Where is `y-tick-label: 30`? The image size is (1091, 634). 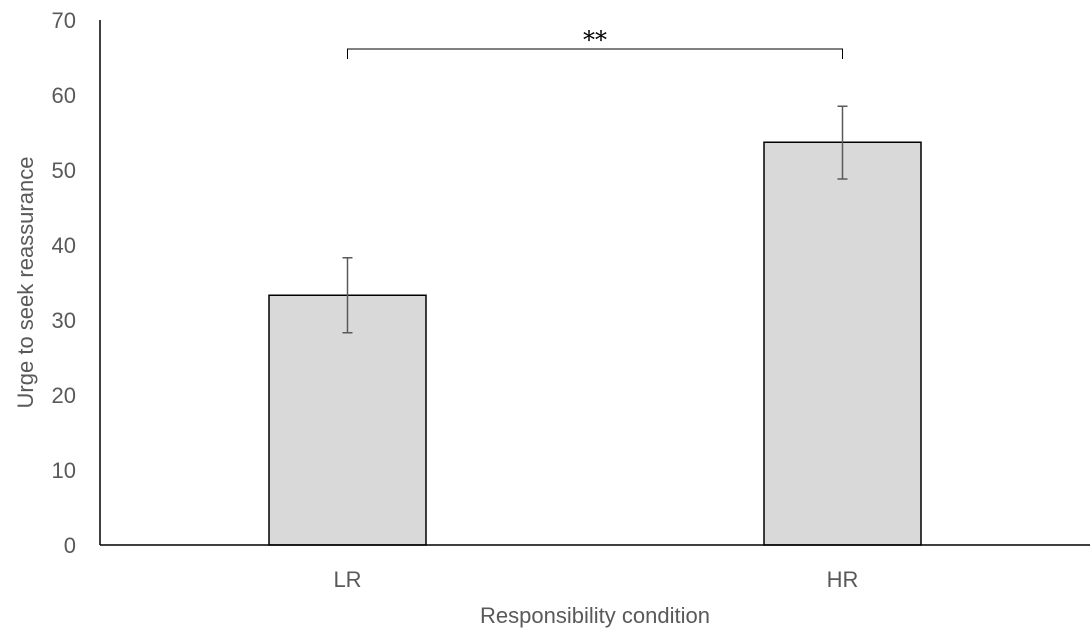
y-tick-label: 30 is located at coordinates (64, 320).